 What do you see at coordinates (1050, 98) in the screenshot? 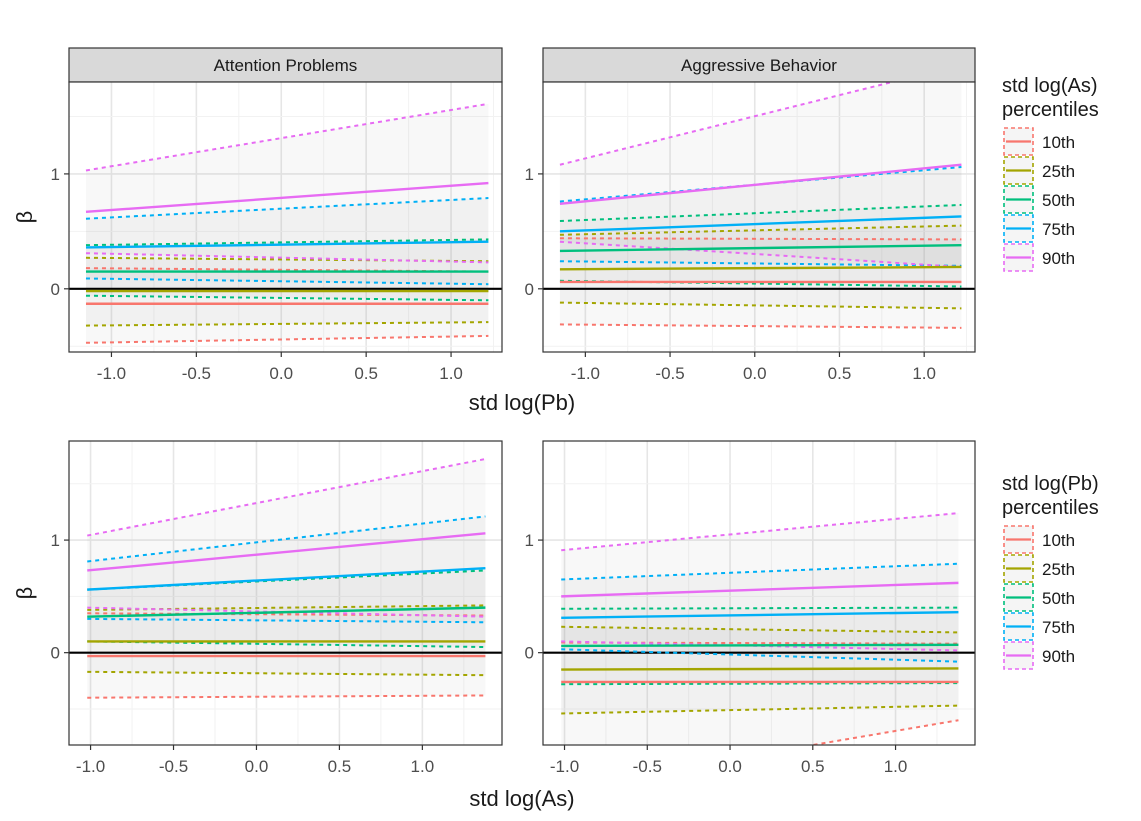
I see `legend-title: std log(As) percentiles` at bounding box center [1050, 98].